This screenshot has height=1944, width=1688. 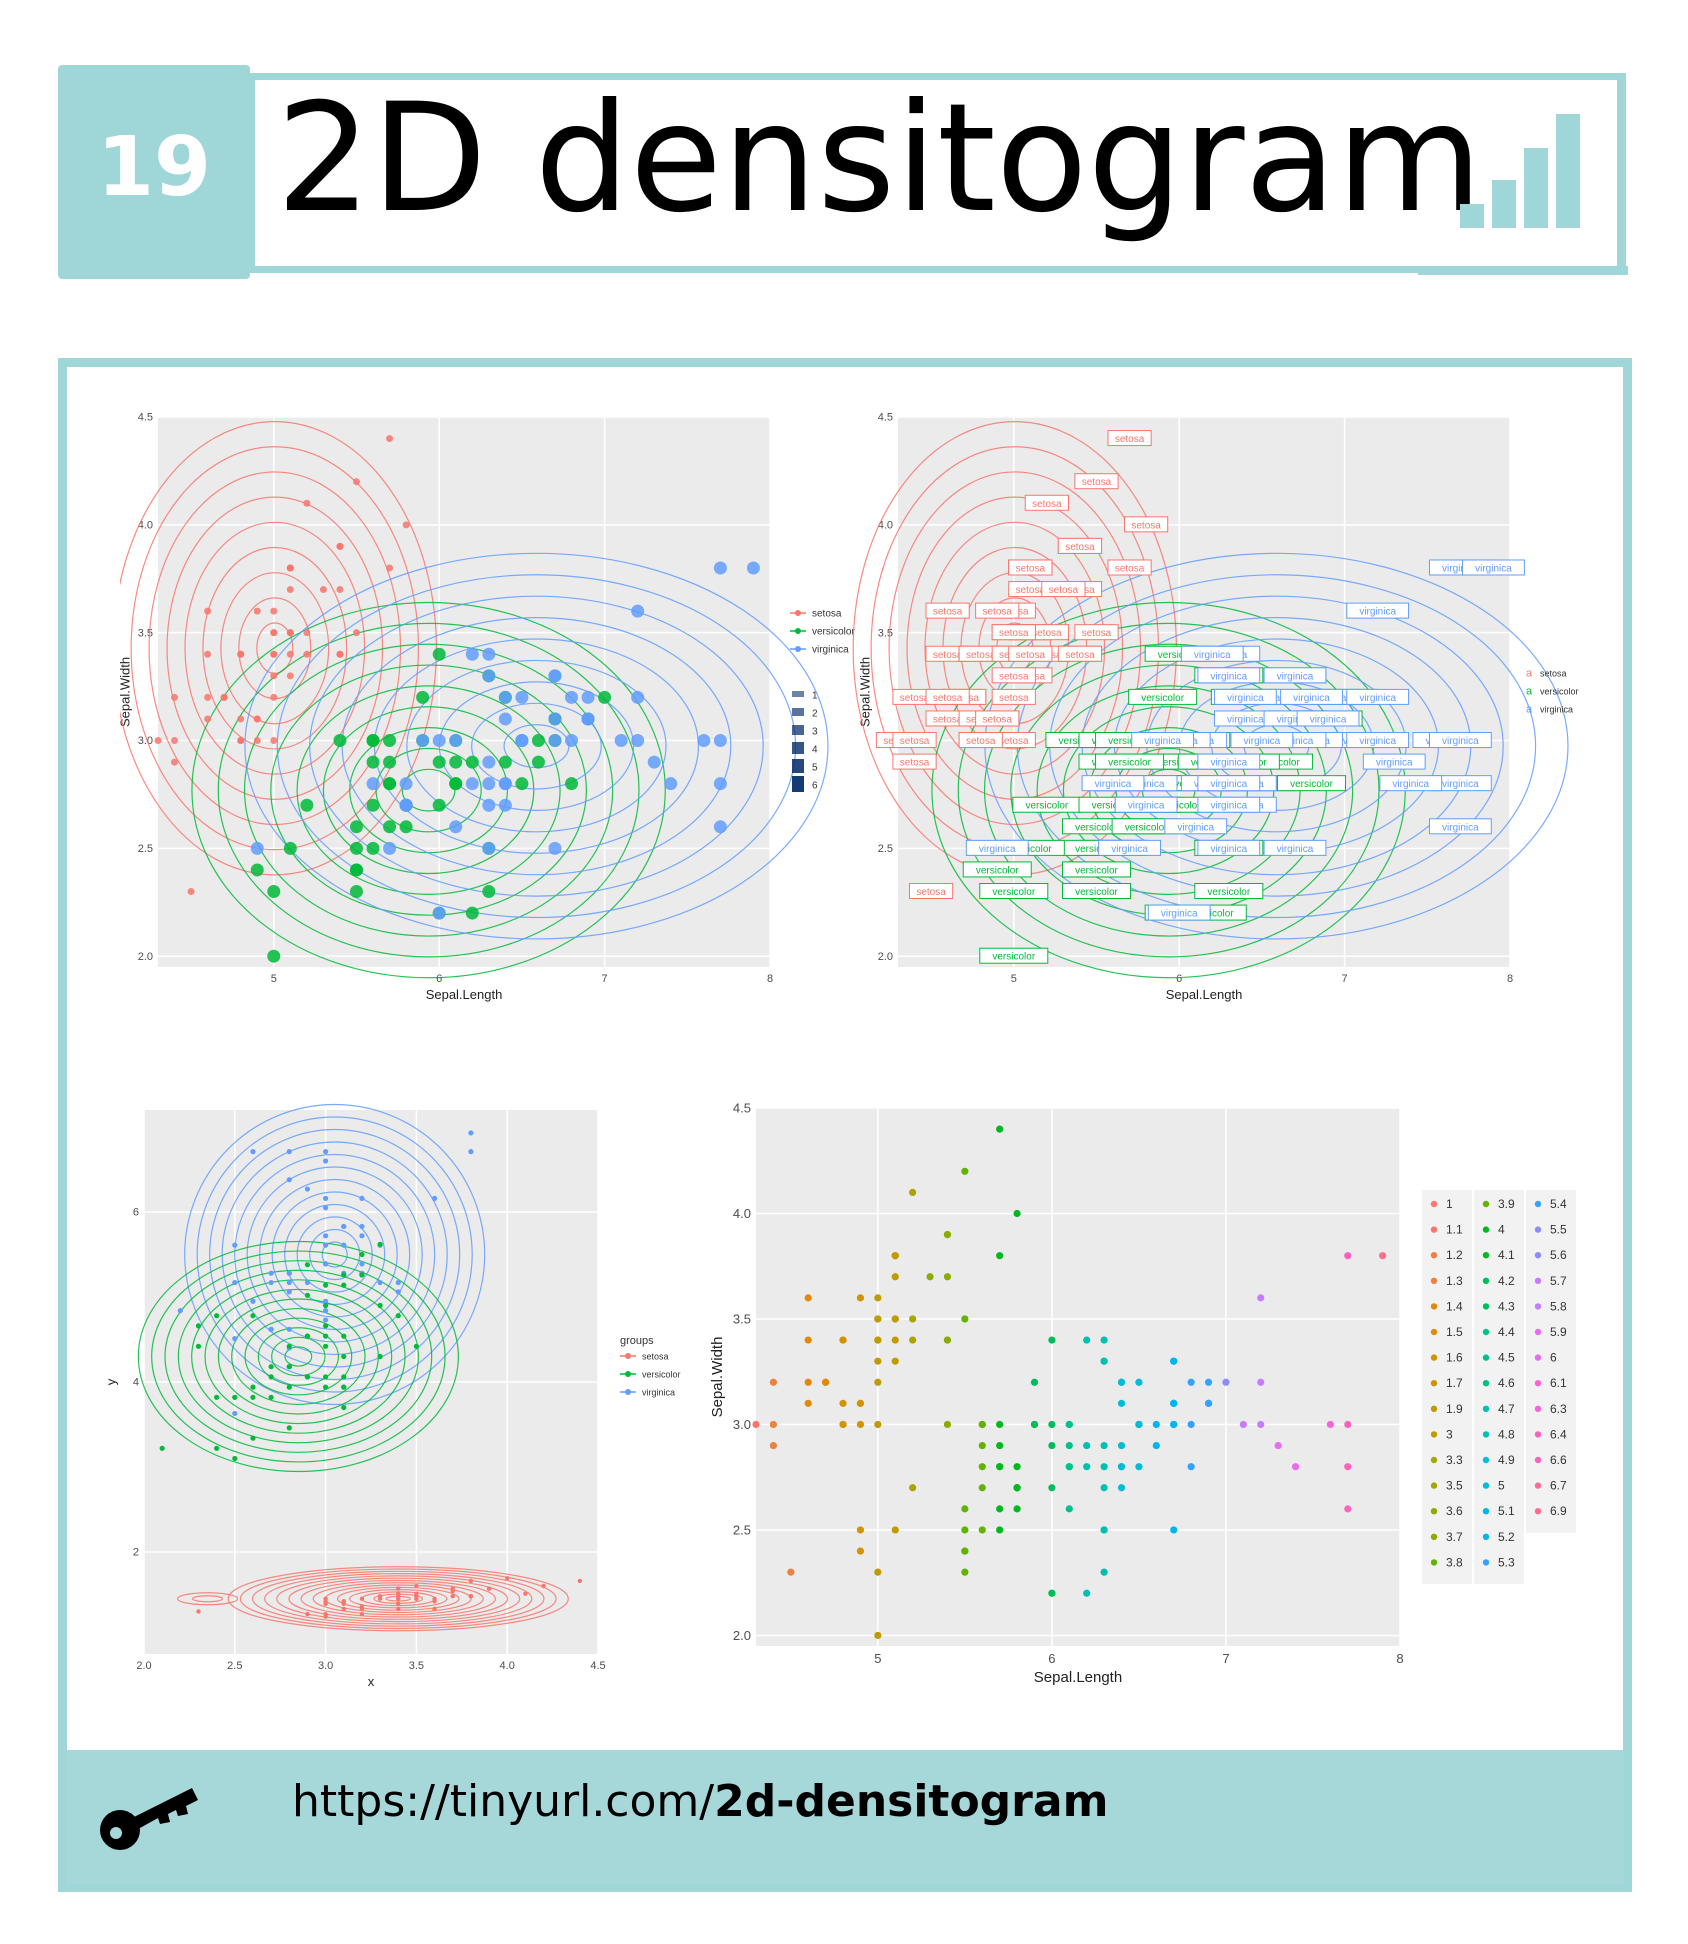 I want to click on legend-label: 5.9, so click(x=1558, y=1332).